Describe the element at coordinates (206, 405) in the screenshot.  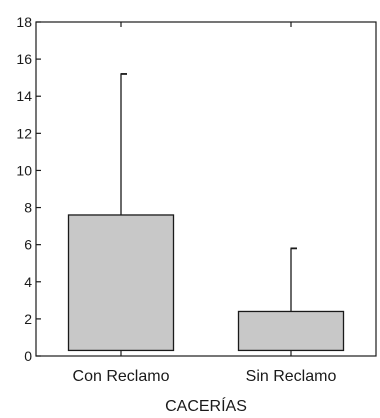
I see `x-axis-title: CACERÍAS` at that location.